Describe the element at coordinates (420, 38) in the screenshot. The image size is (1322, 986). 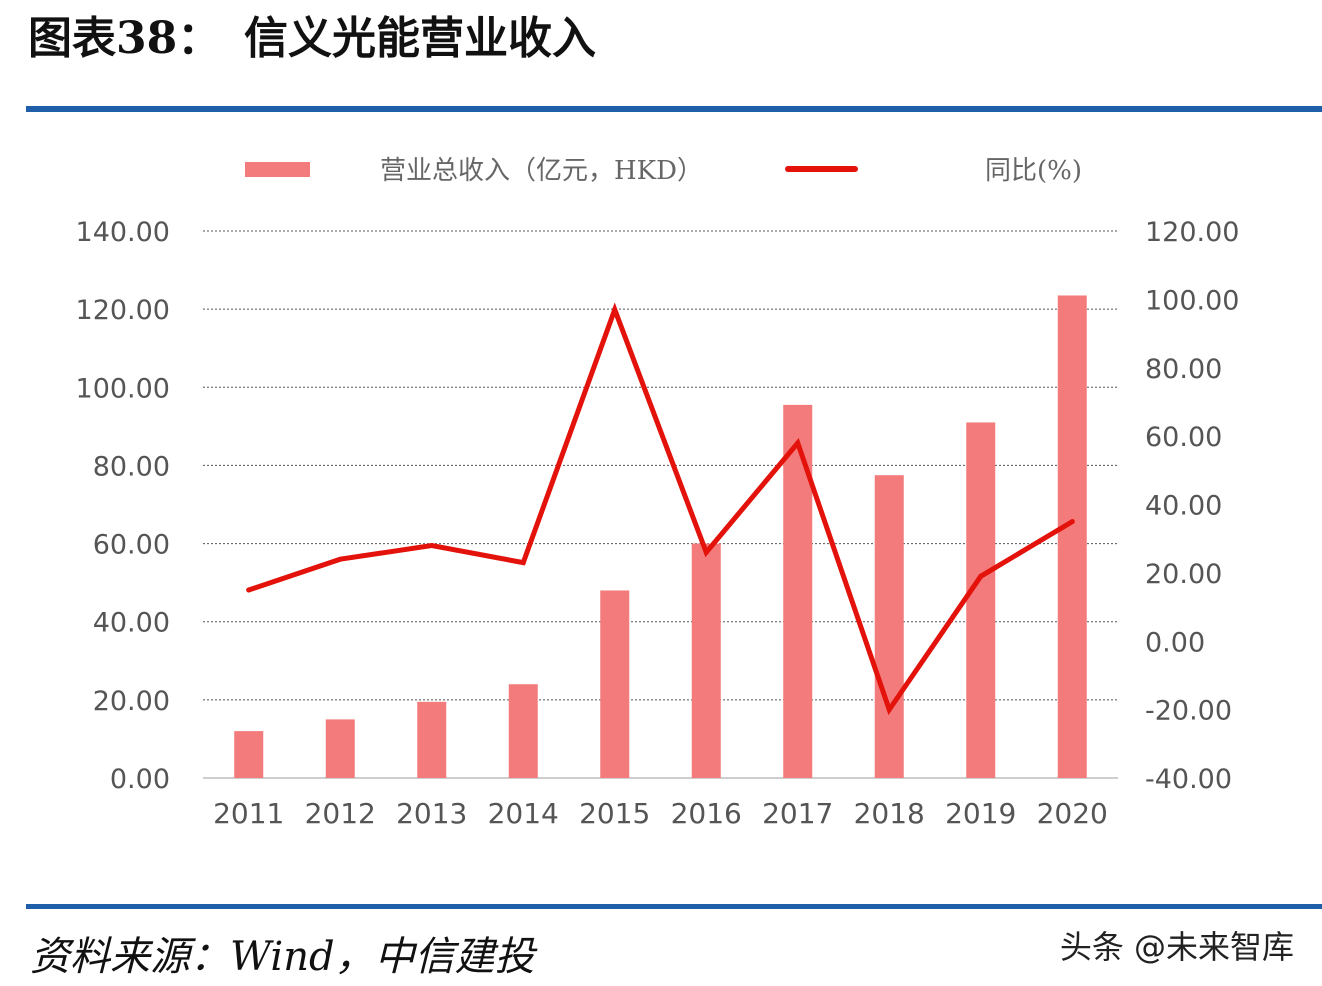
I see `figure-title: 信义光能营业收入` at that location.